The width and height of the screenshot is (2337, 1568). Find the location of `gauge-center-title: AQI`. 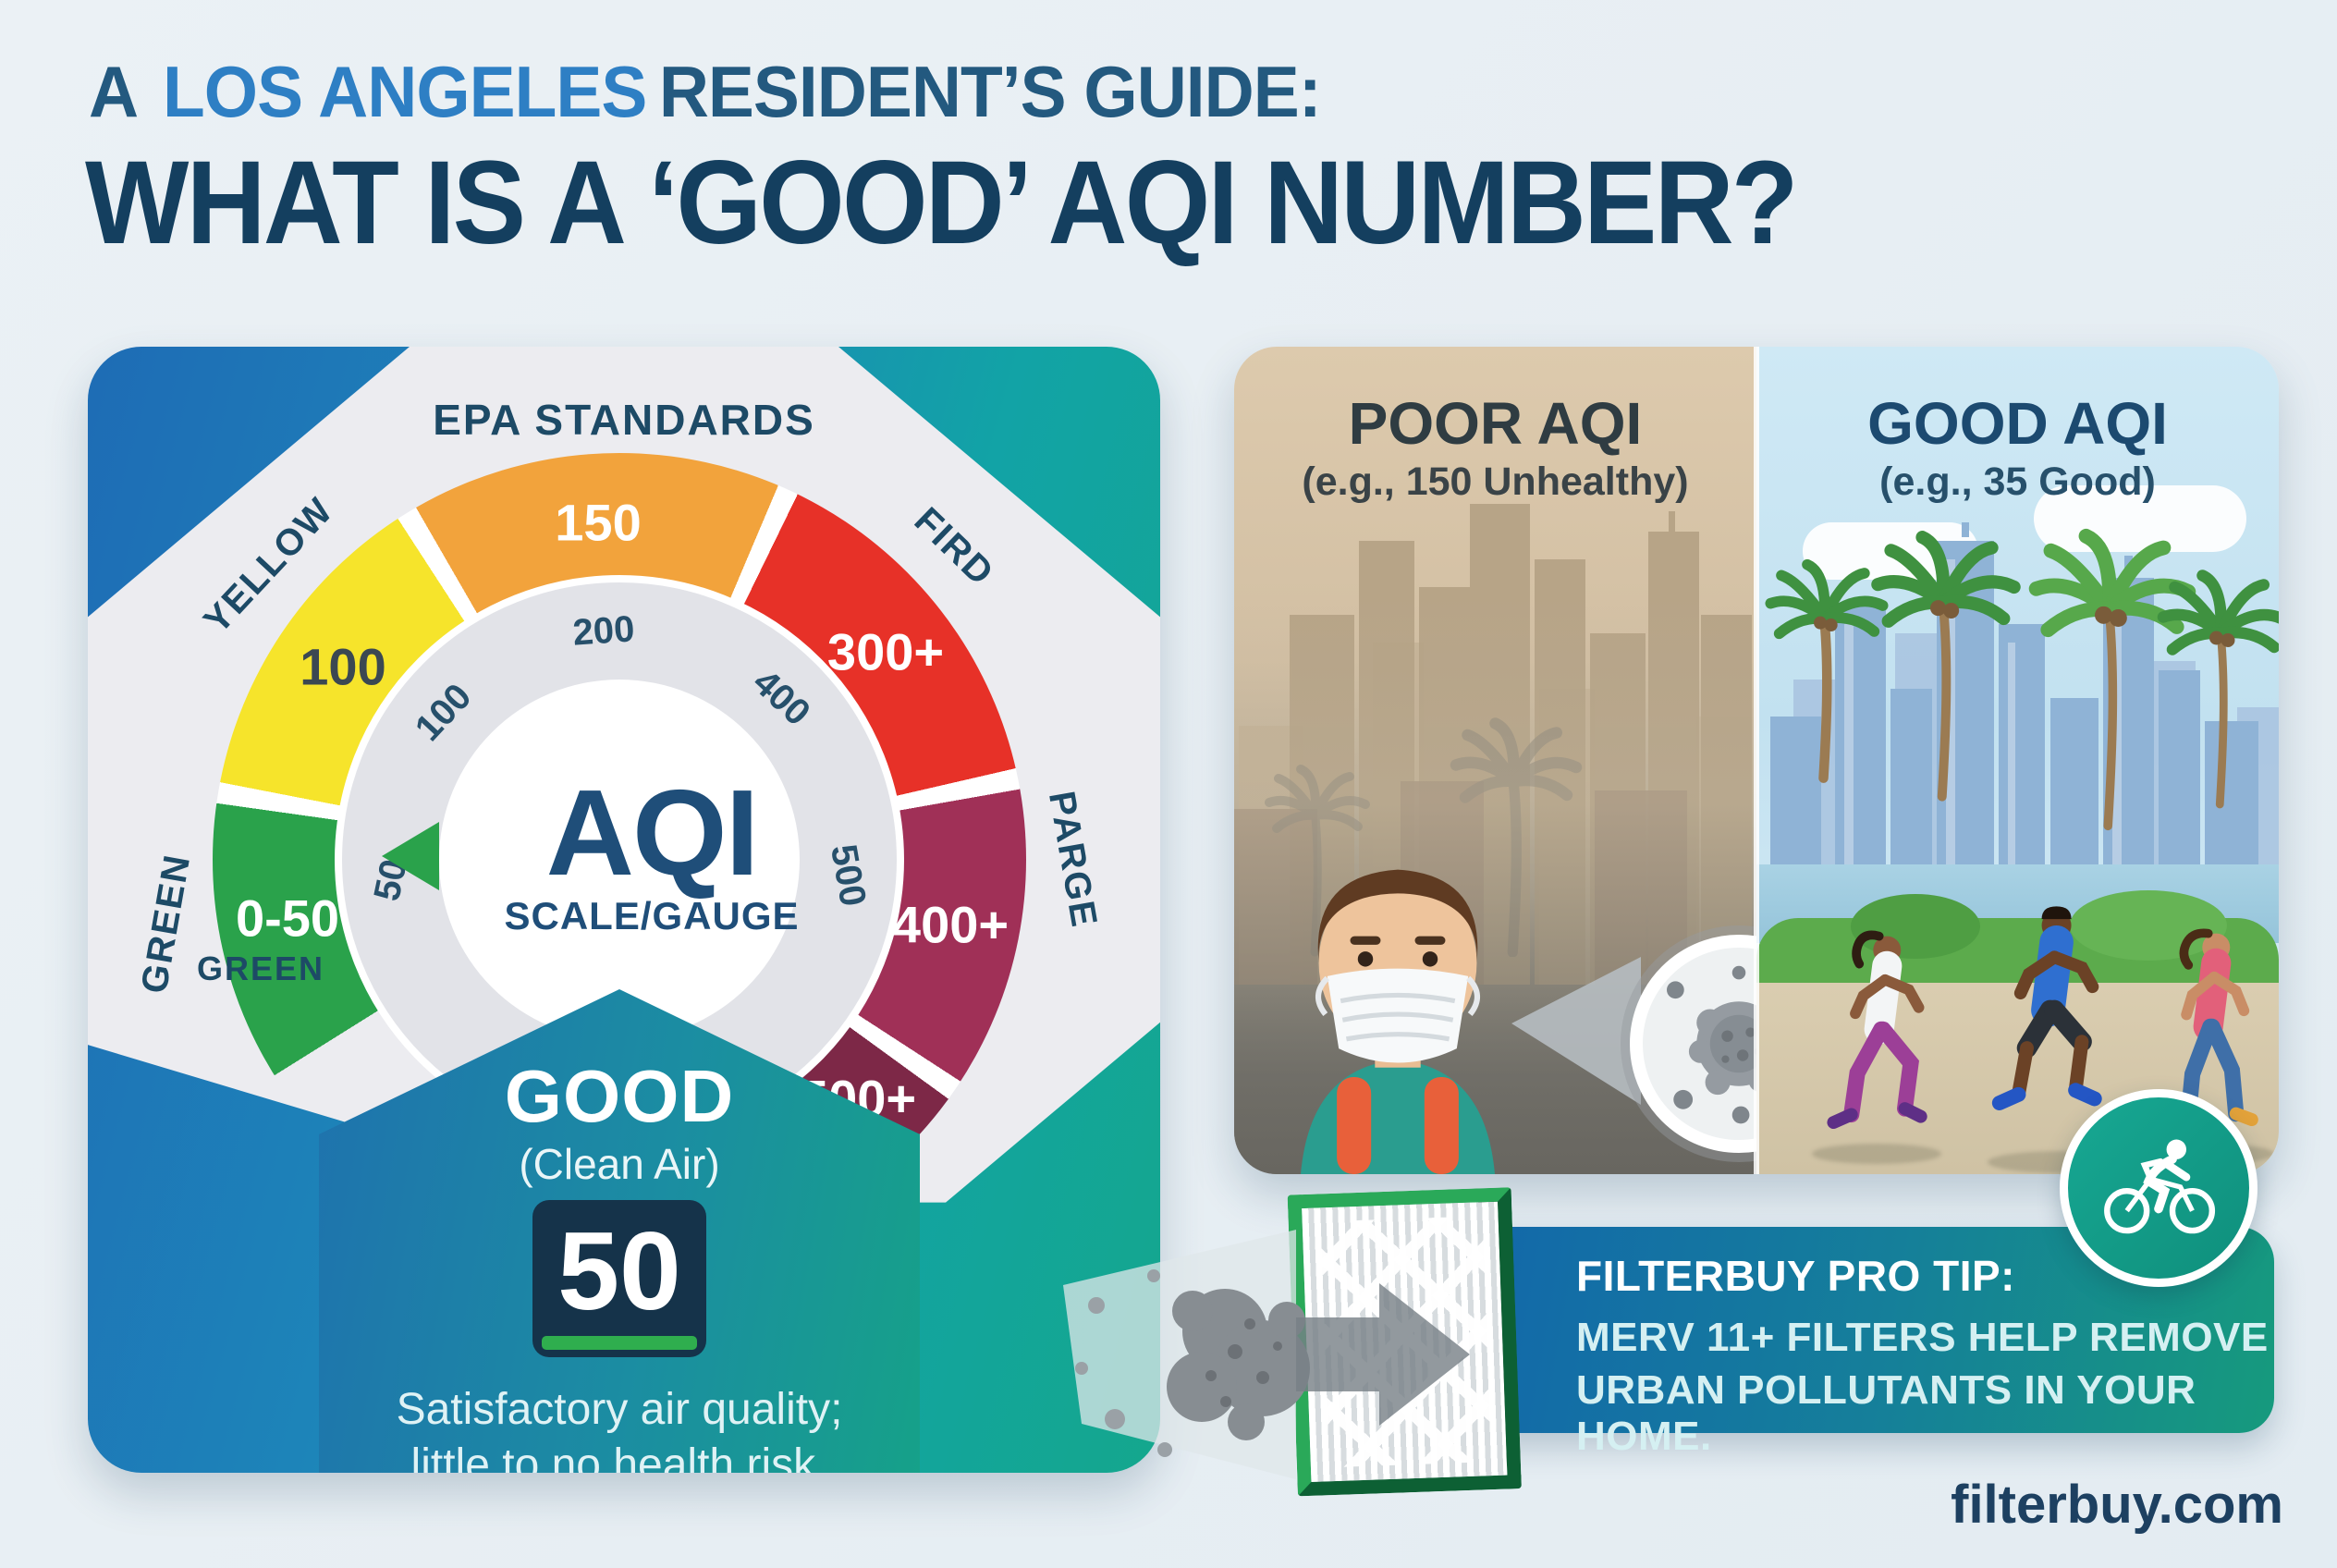

gauge-center-title: AQI is located at coordinates (652, 833).